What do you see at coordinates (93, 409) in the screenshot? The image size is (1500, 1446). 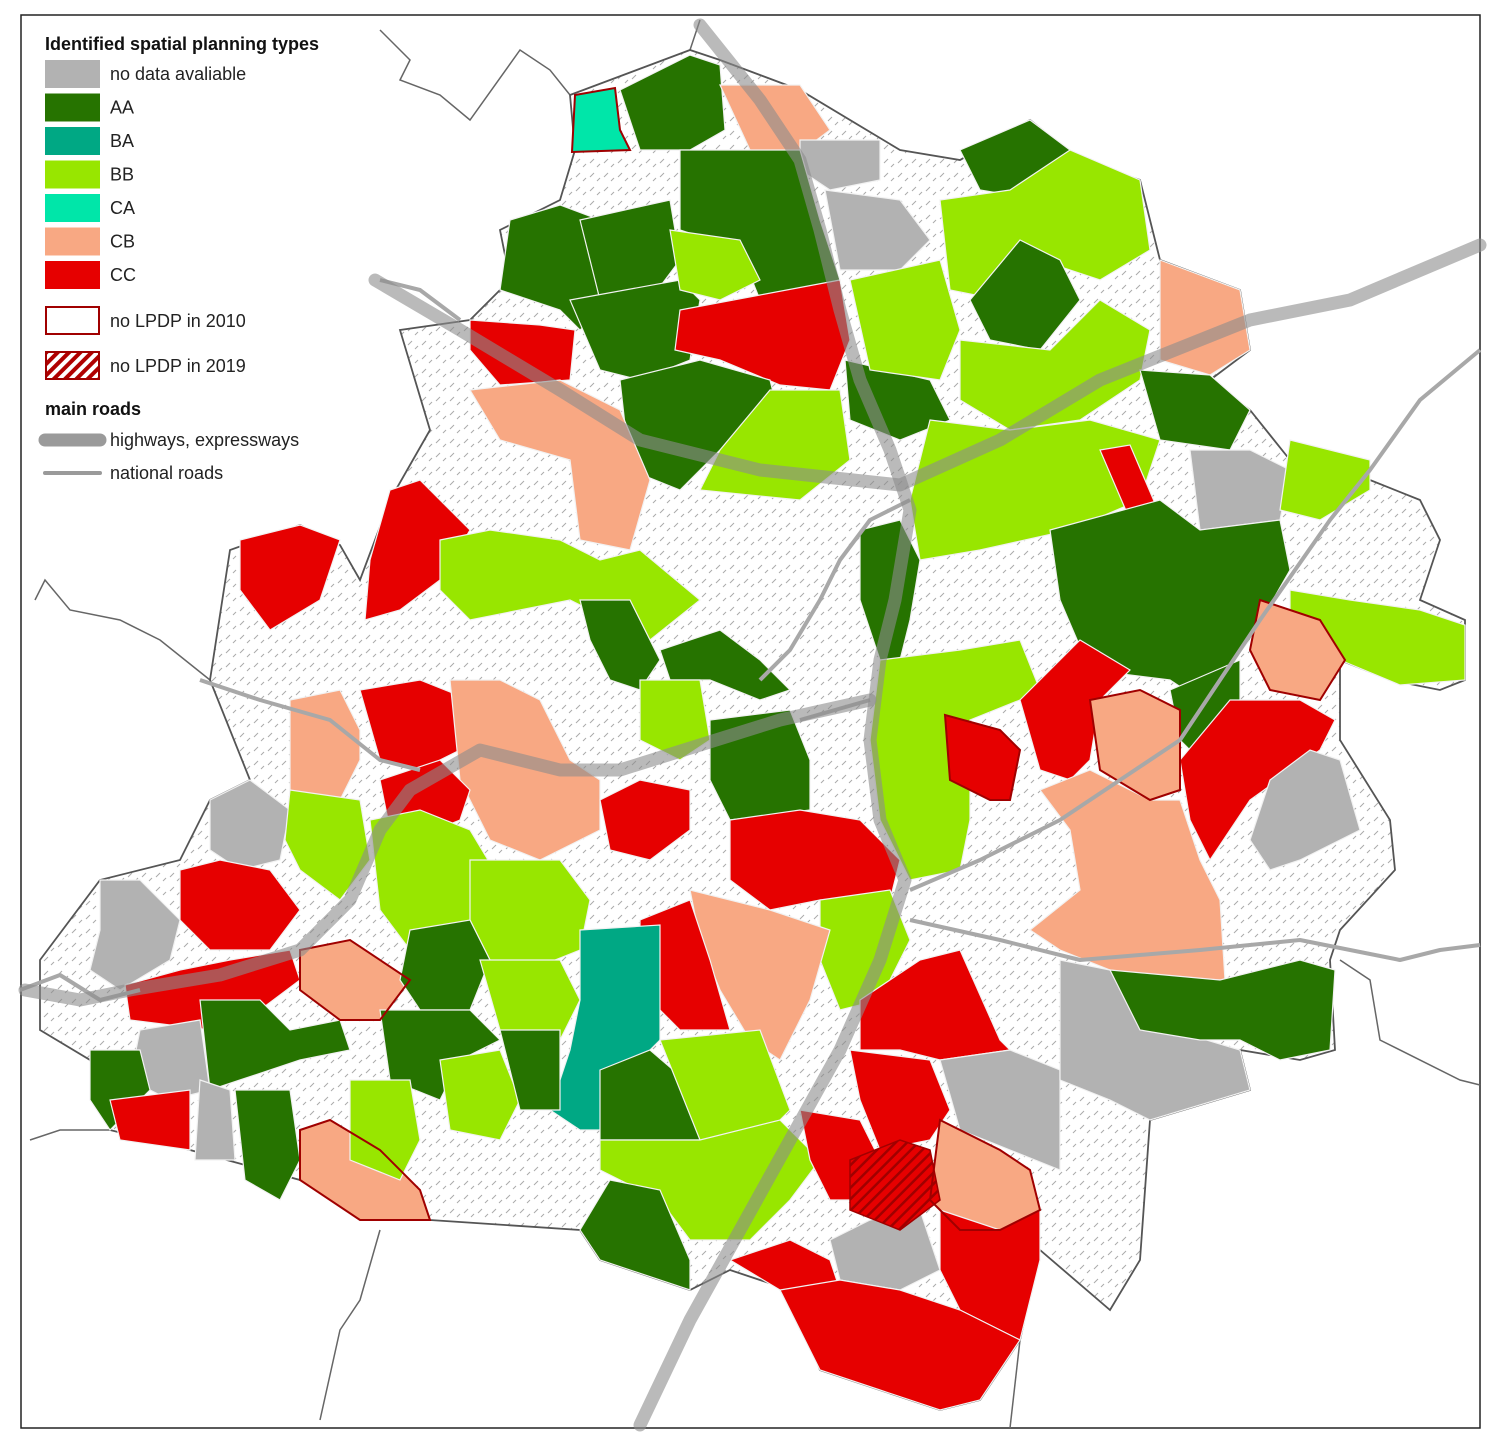 I see `roads-title: main roads` at bounding box center [93, 409].